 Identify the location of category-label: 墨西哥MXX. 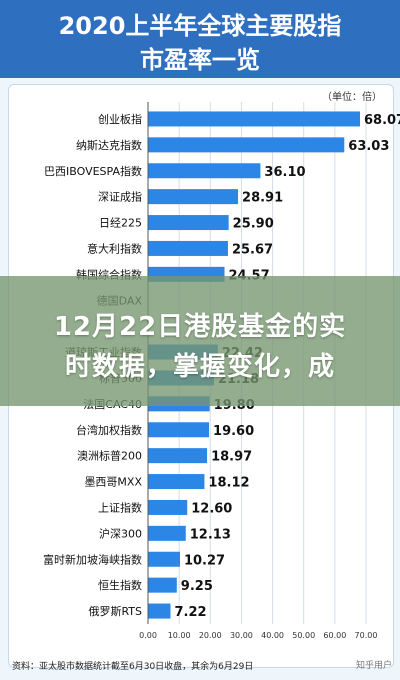
(113, 482).